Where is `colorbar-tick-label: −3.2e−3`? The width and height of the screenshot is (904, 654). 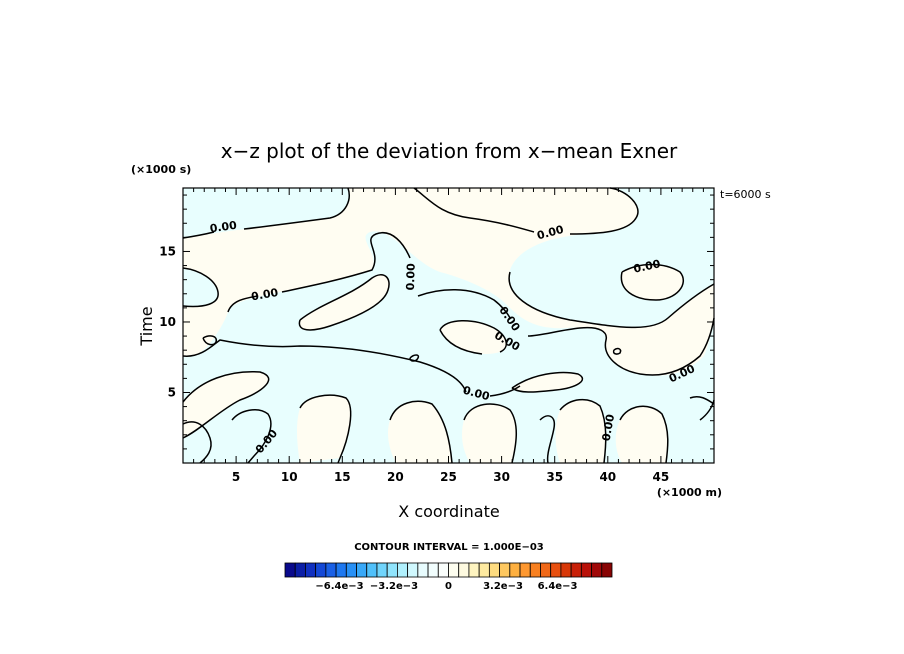 colorbar-tick-label: −3.2e−3 is located at coordinates (394, 586).